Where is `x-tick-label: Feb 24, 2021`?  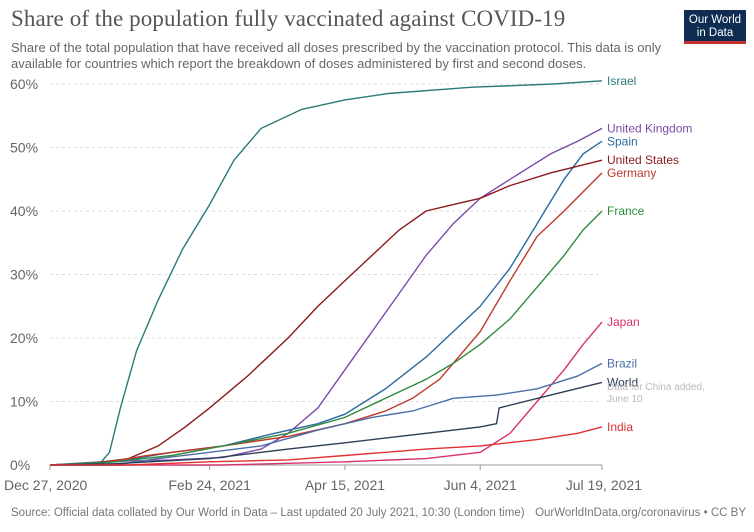
x-tick-label: Feb 24, 2021 is located at coordinates (209, 485).